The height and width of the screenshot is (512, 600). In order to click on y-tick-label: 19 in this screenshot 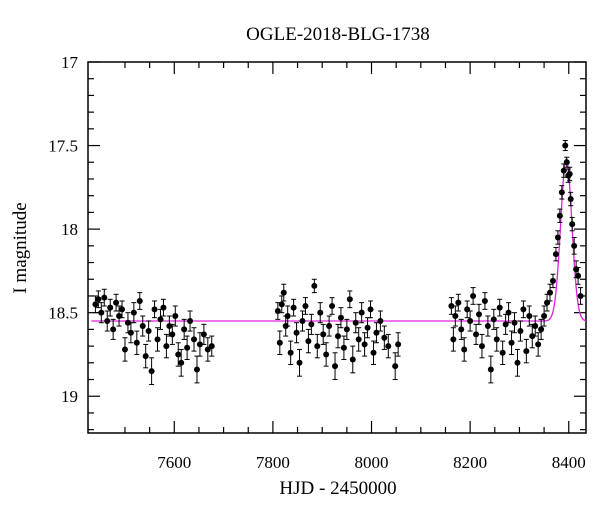, I will do `click(69, 396)`.